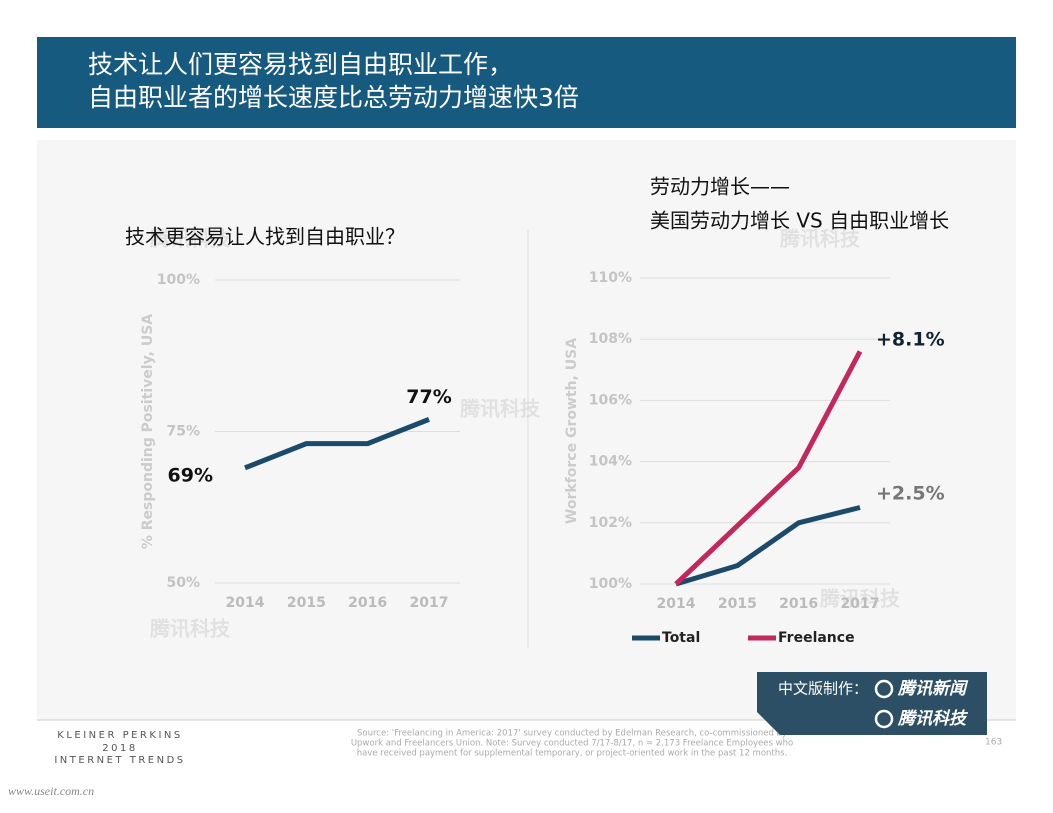 The width and height of the screenshot is (1053, 813). I want to click on y-tick-label: 50%, so click(183, 583).